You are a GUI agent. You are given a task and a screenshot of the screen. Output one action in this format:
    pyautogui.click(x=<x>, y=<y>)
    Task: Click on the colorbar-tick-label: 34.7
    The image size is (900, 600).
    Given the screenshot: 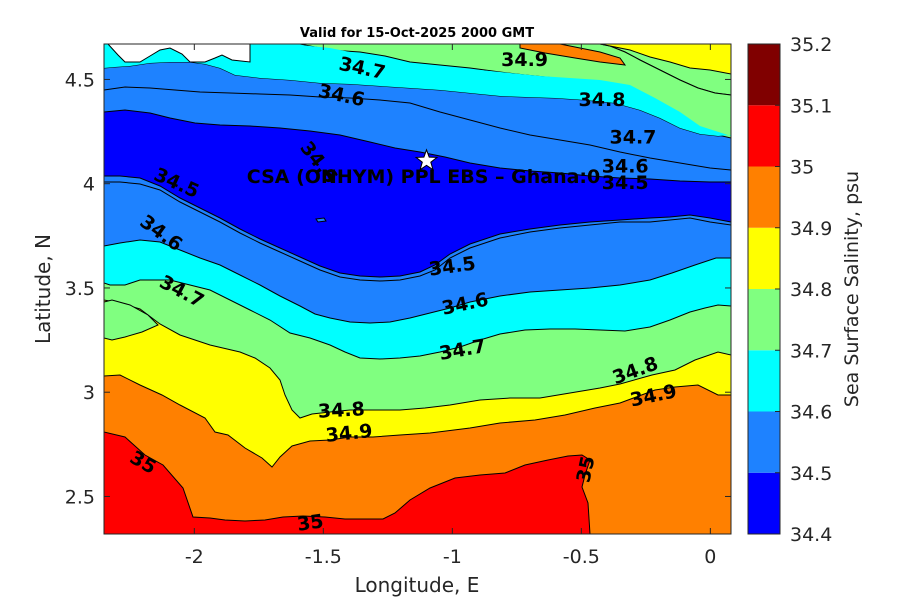 What is the action you would take?
    pyautogui.click(x=811, y=351)
    